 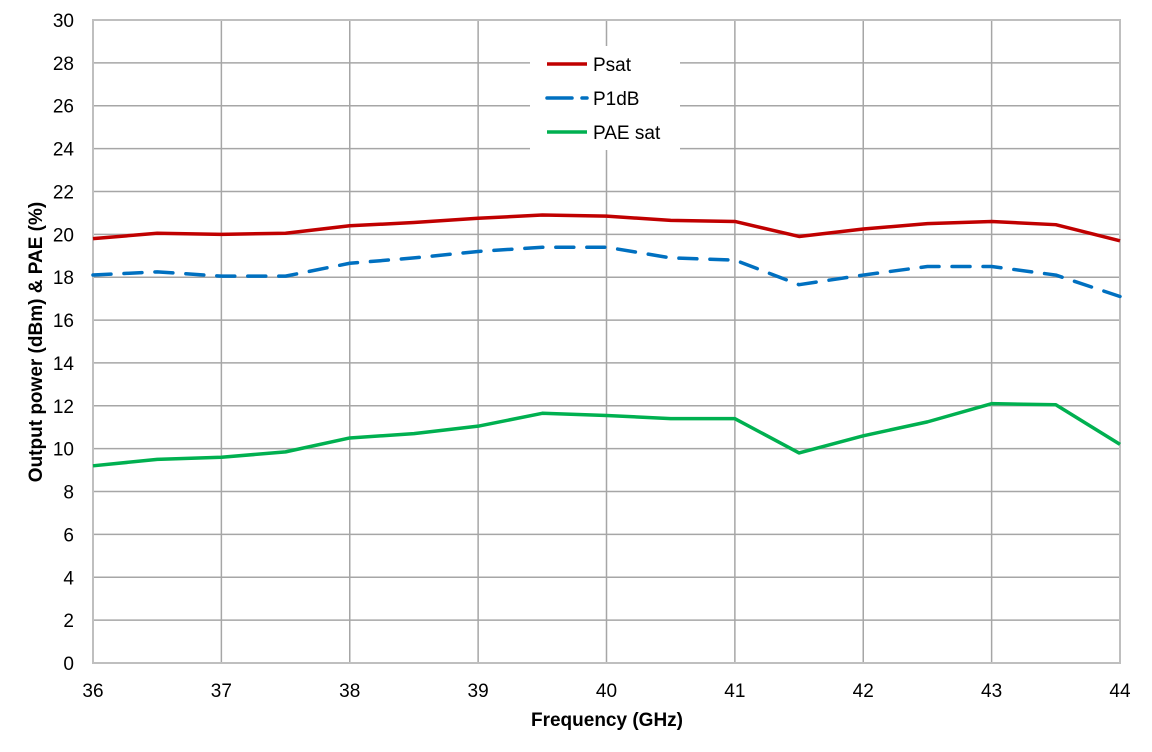 What do you see at coordinates (63, 192) in the screenshot?
I see `y-tick-label: 22` at bounding box center [63, 192].